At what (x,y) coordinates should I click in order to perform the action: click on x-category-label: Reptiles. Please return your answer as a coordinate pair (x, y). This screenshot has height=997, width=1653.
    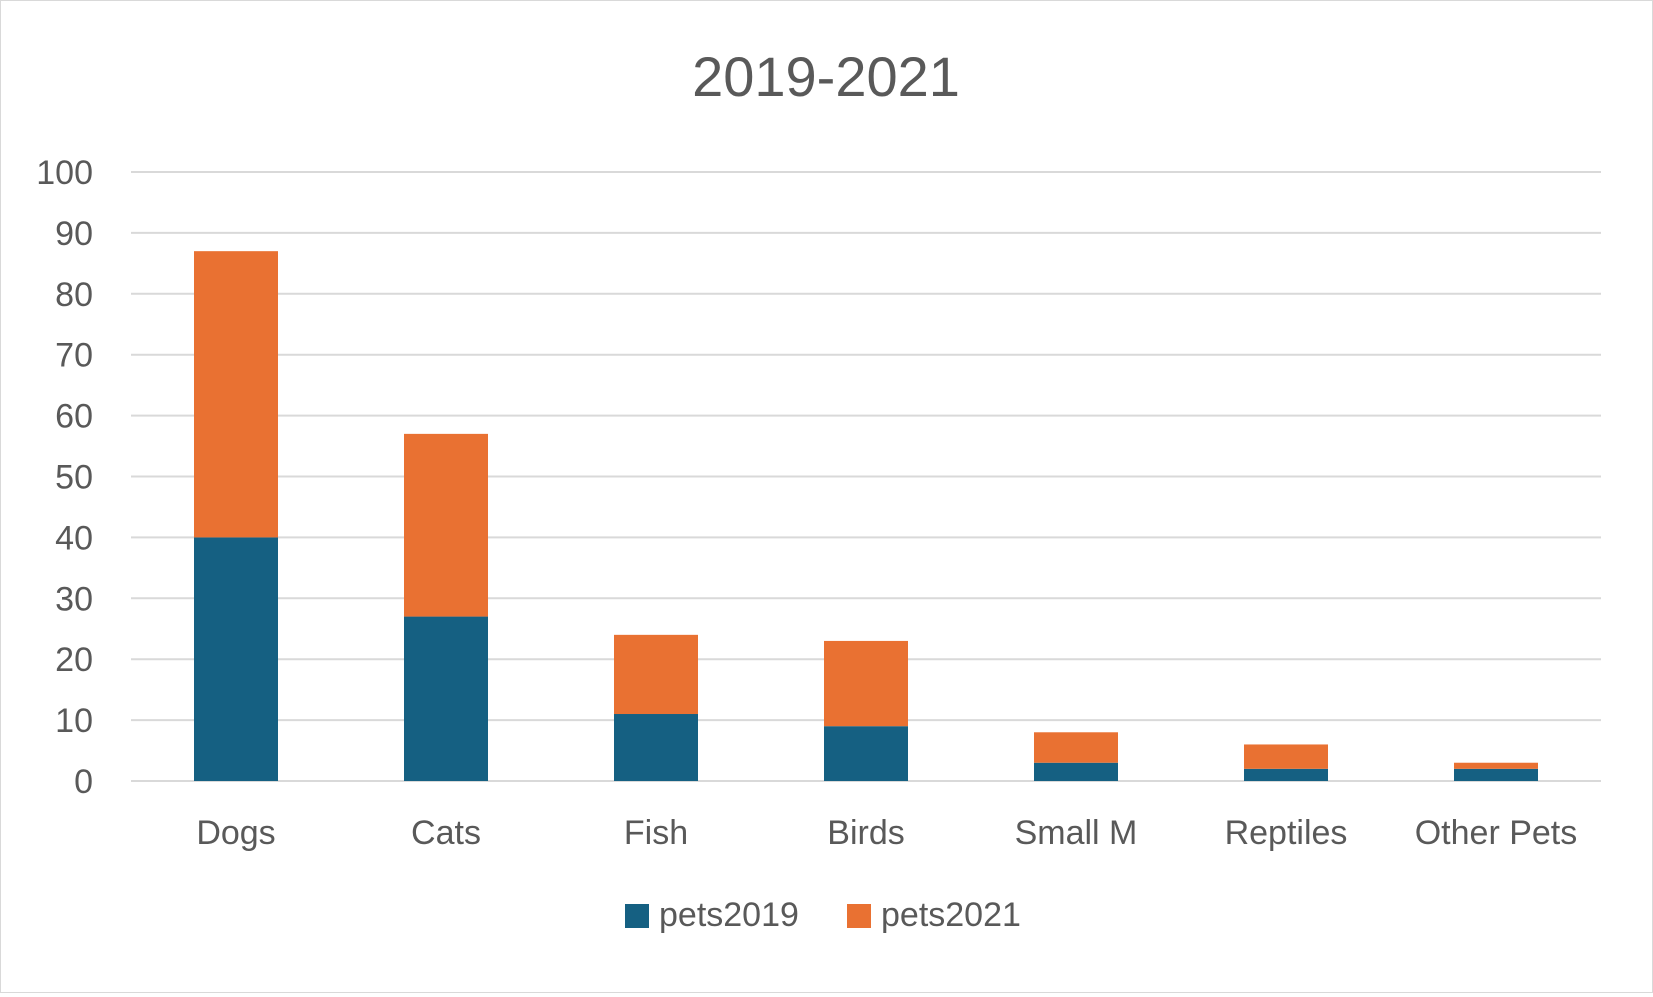
    Looking at the image, I should click on (1286, 833).